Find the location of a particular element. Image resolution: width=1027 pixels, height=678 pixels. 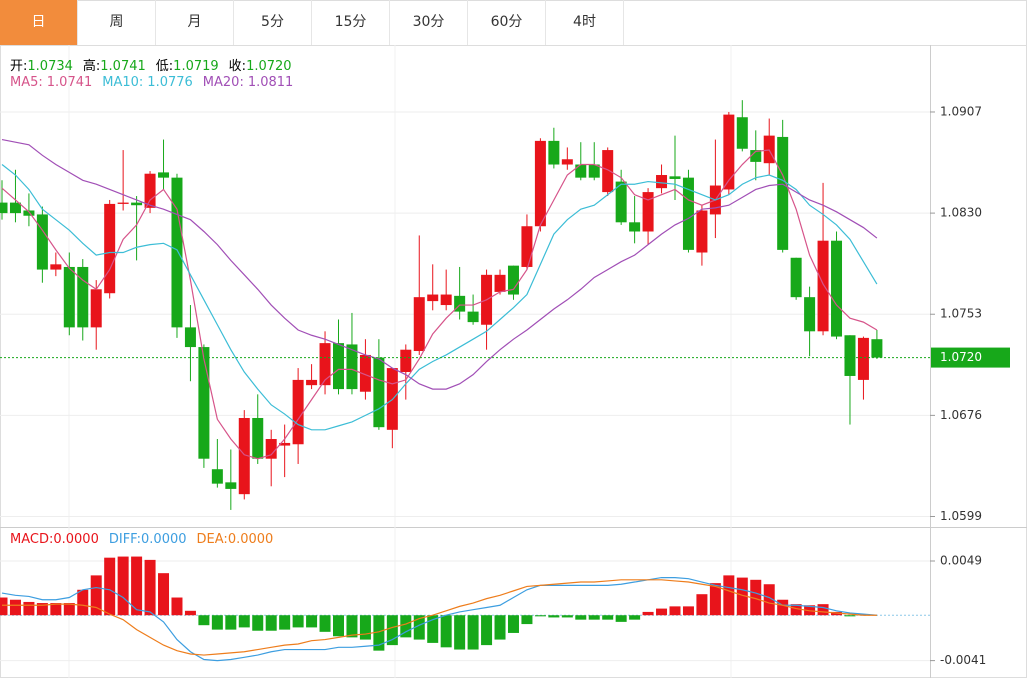

ohlc-item: 开:1.0734 is located at coordinates (41, 64).